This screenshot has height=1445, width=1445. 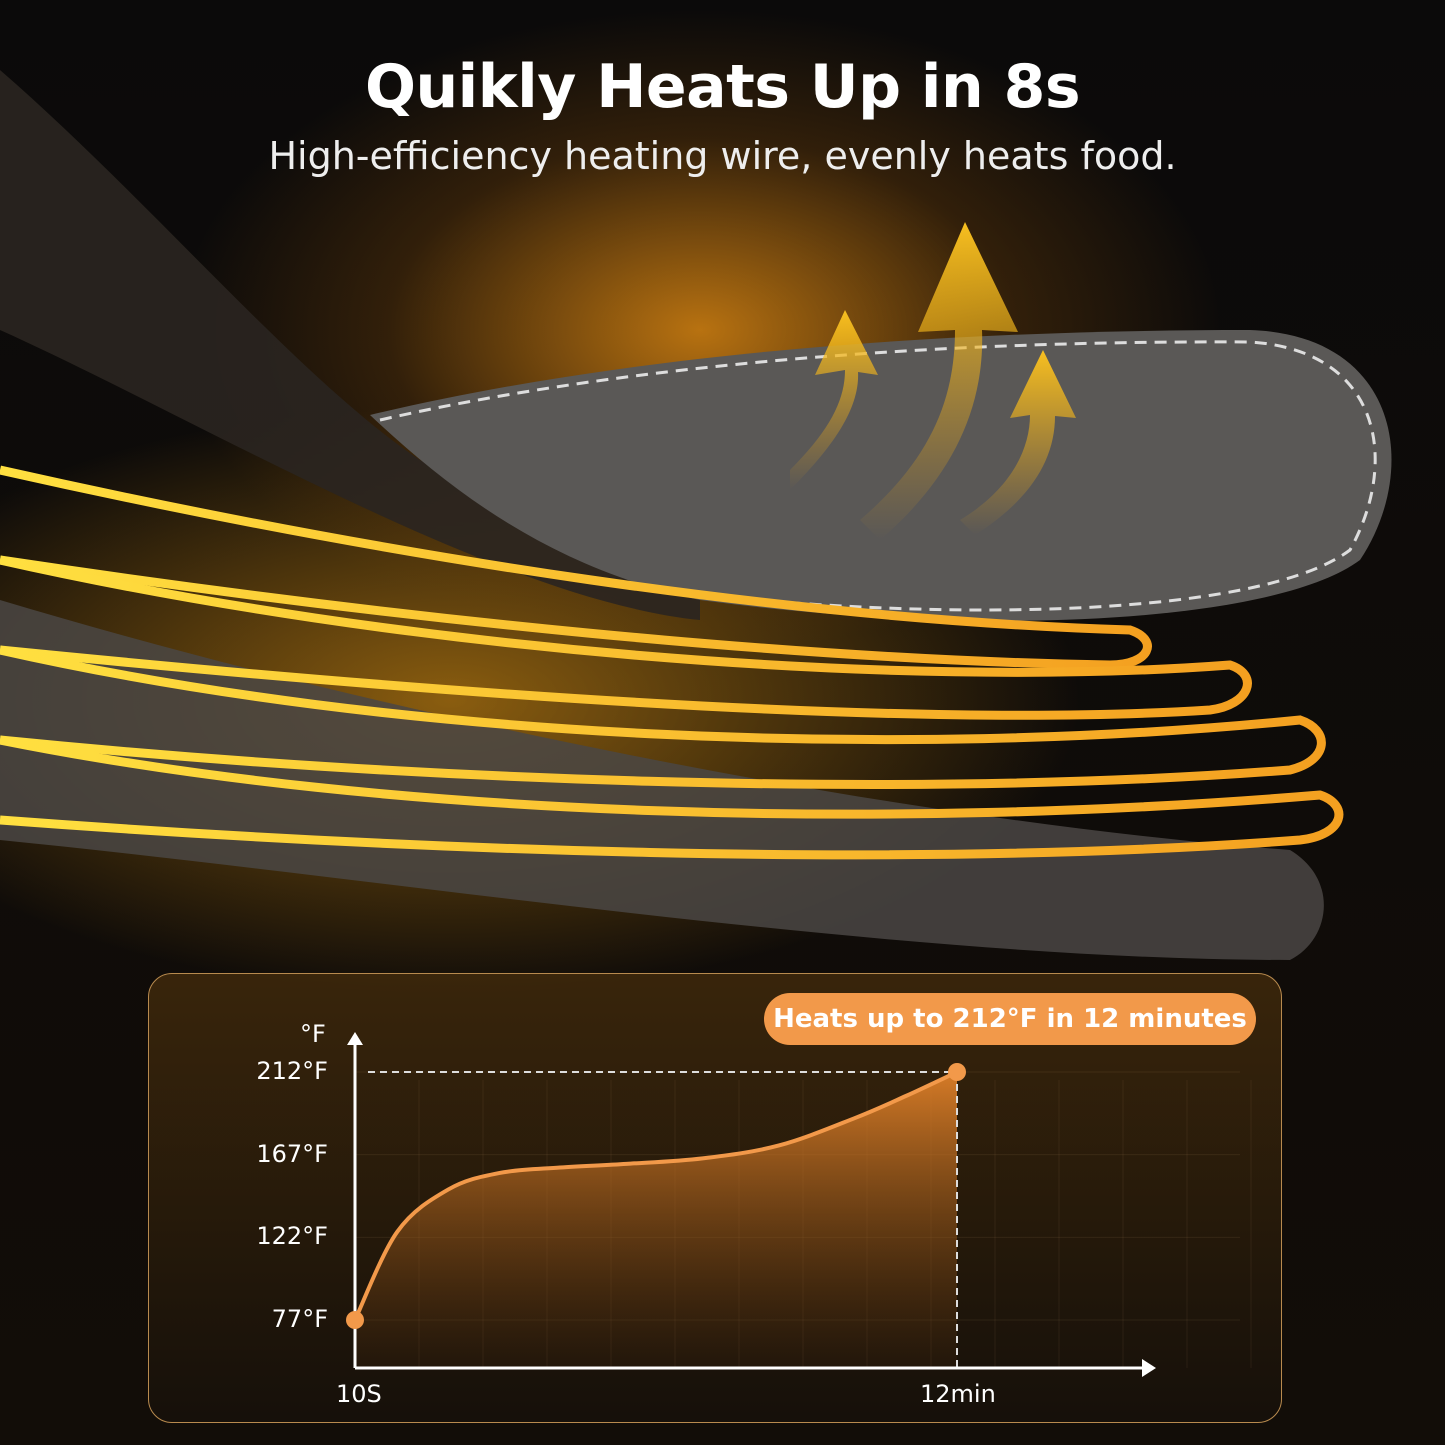 What do you see at coordinates (359, 1394) in the screenshot?
I see `x-tick-label: 10S` at bounding box center [359, 1394].